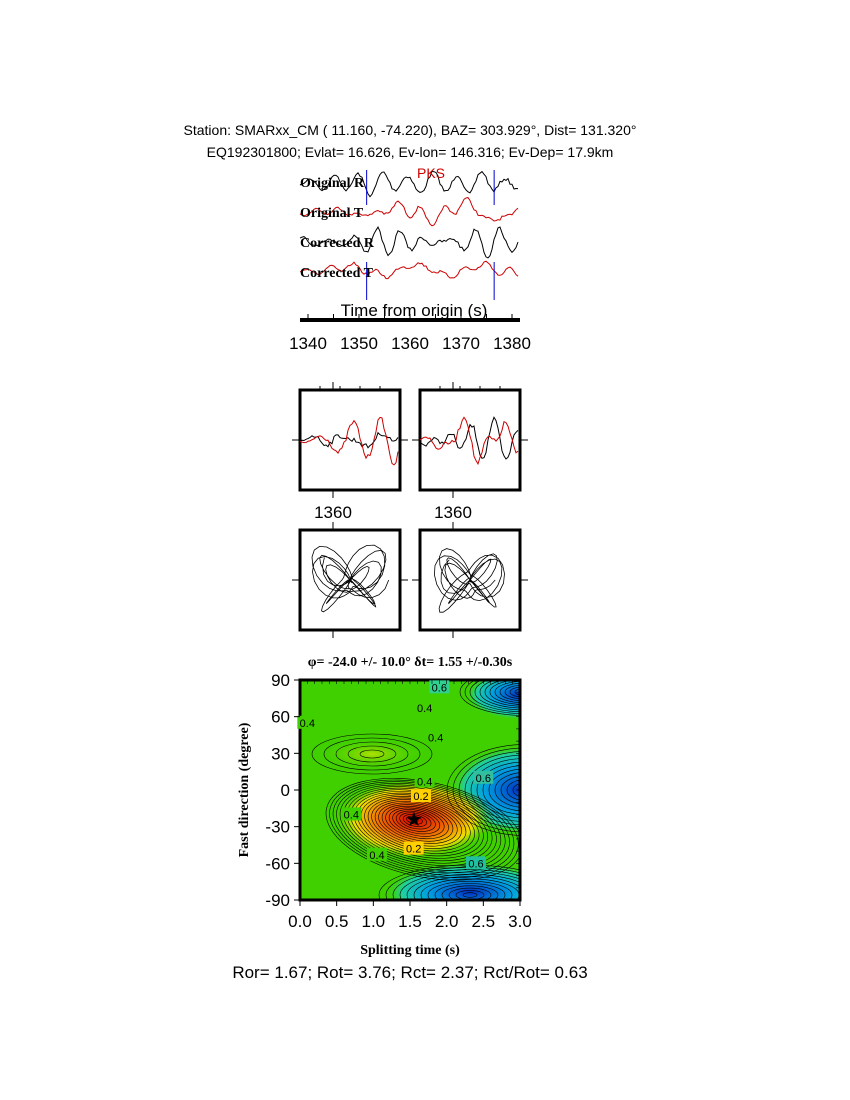  I want to click on y-tick-label: 90, so click(280, 680).